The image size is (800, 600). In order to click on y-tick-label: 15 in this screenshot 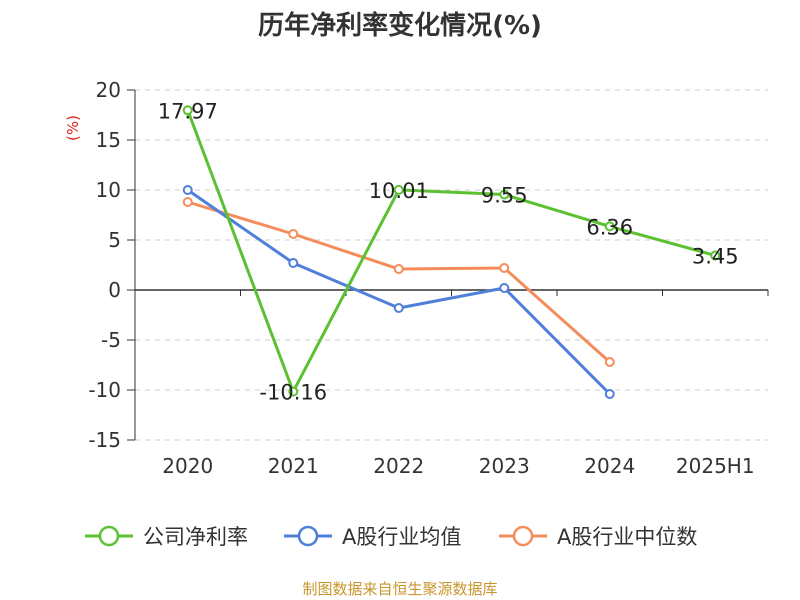, I will do `click(108, 140)`.